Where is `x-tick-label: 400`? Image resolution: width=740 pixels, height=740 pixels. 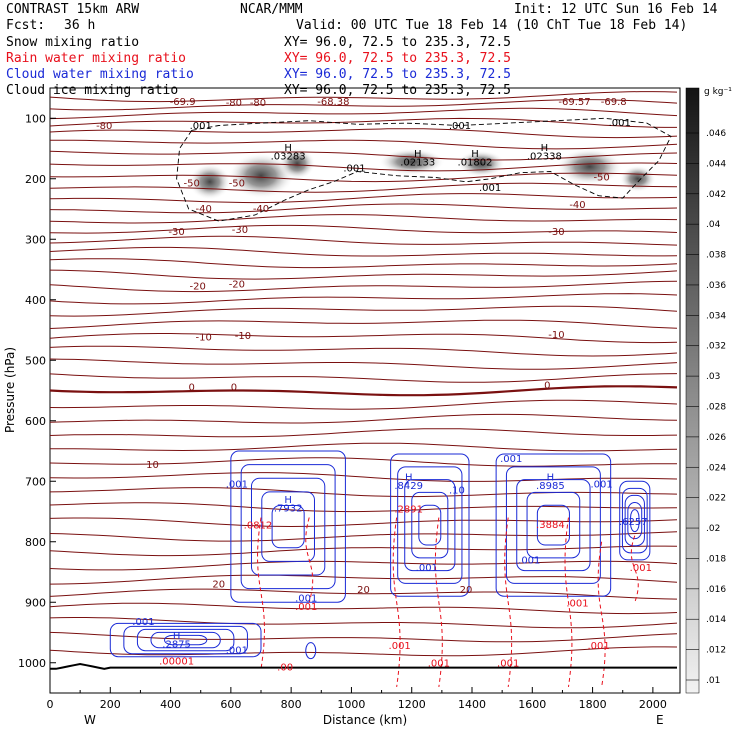 x-tick-label: 400 is located at coordinates (170, 704).